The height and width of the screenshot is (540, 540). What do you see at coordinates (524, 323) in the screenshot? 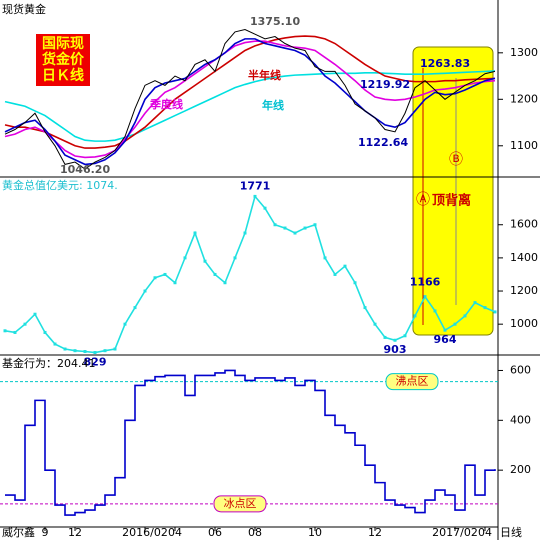
I see `y-tick-label: 1000` at bounding box center [524, 323].